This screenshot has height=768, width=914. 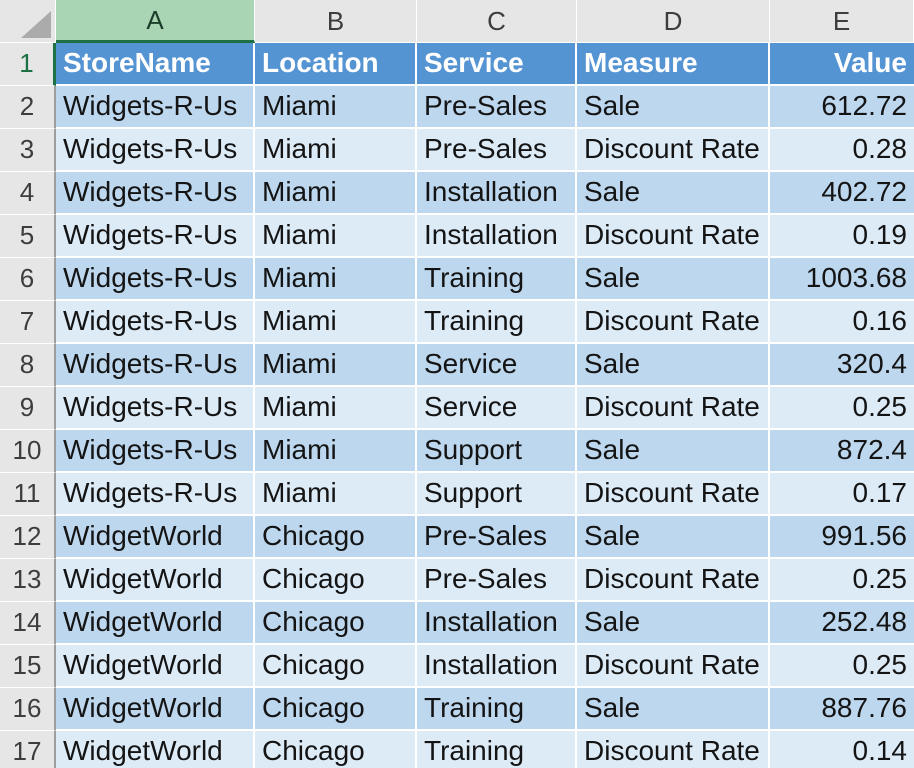 I want to click on row-header: 2, so click(x=28, y=107).